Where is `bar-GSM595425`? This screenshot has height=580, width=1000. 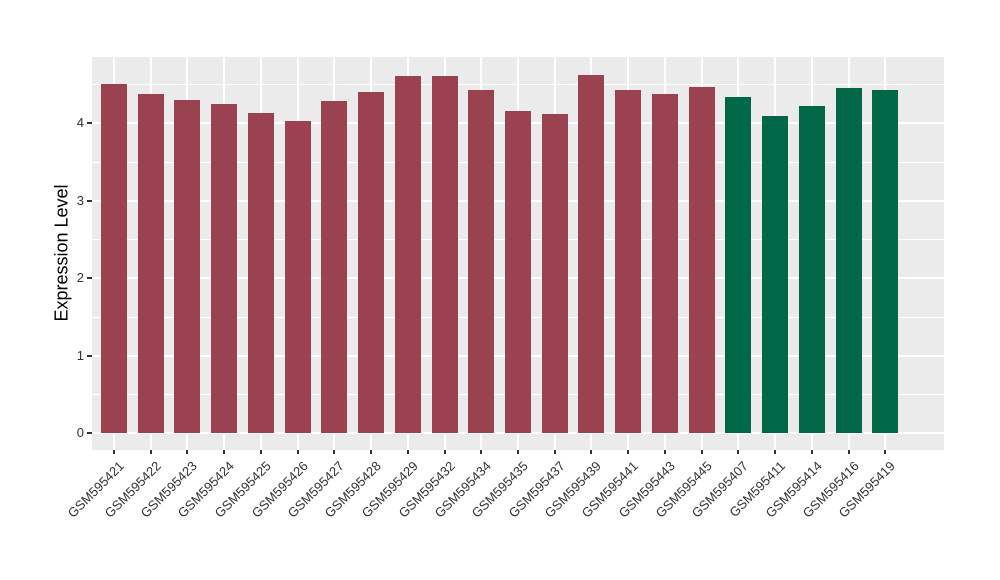 bar-GSM595425 is located at coordinates (260, 272).